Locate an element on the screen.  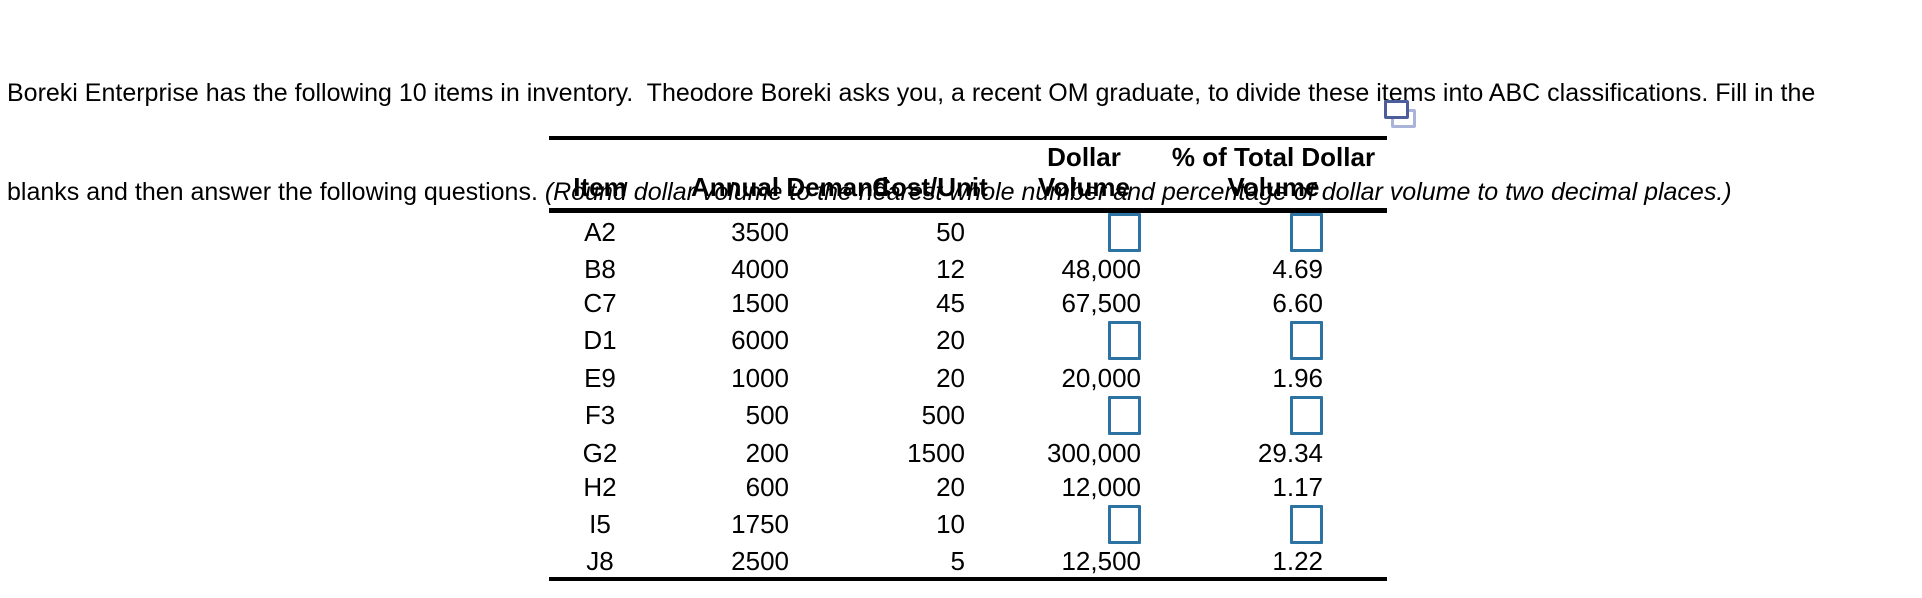
cost-unit-cell: 12 is located at coordinates (950, 268).